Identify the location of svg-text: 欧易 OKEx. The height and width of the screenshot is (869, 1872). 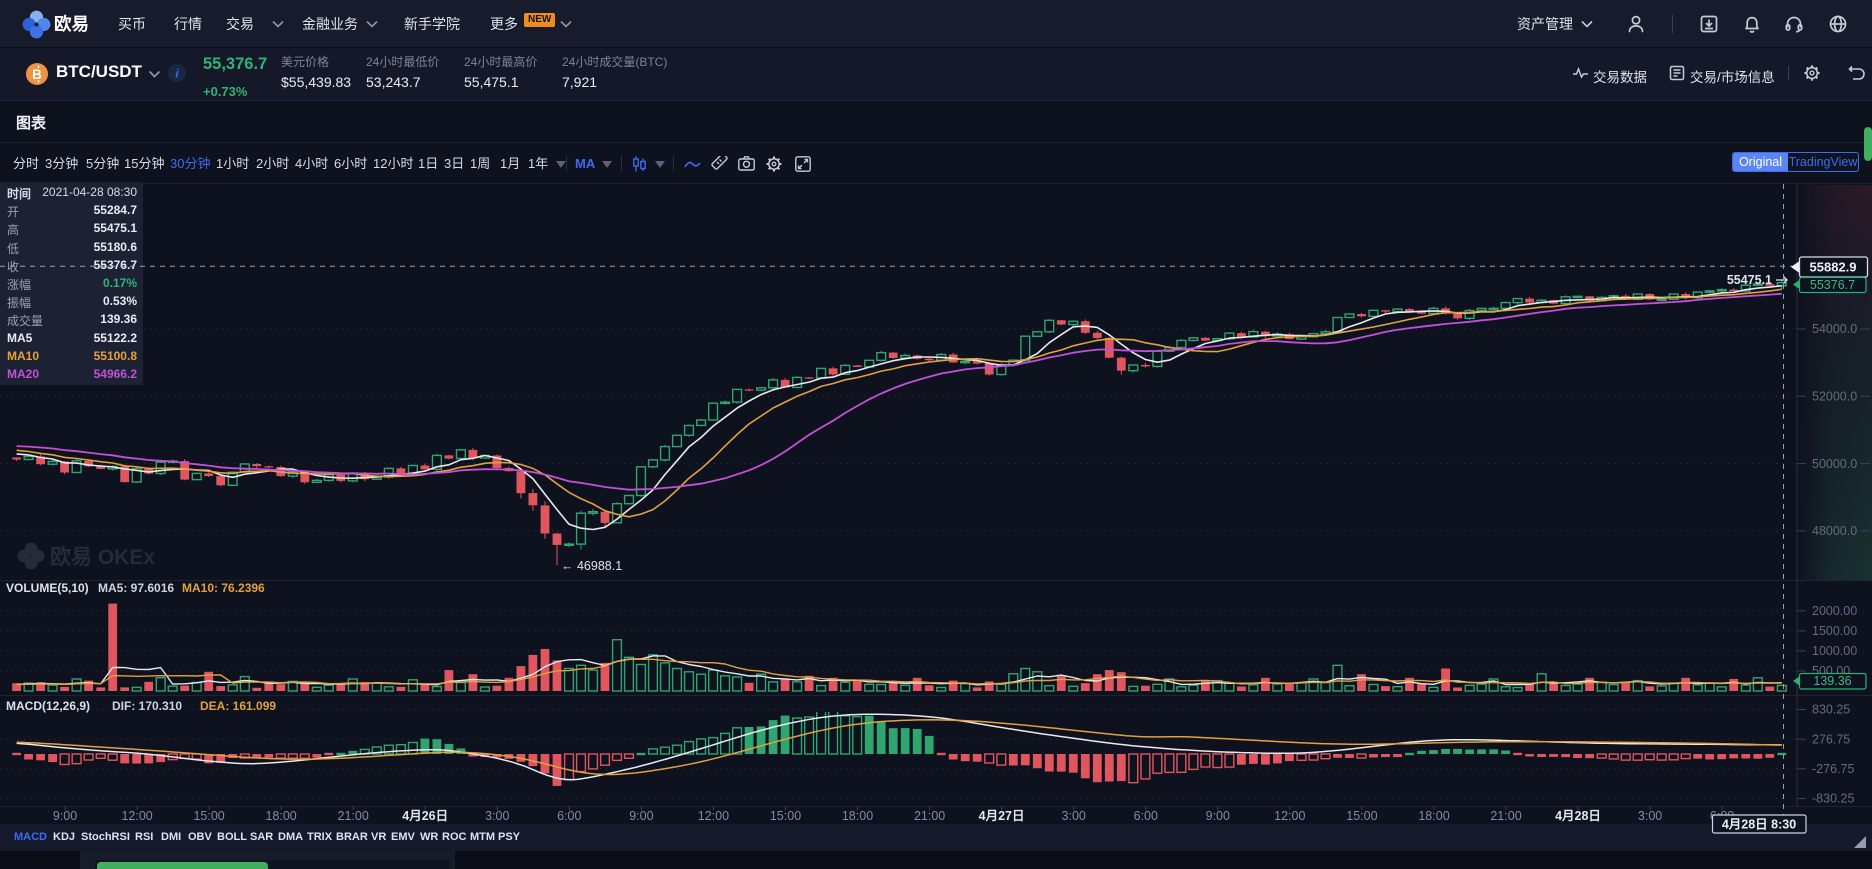
(102, 557).